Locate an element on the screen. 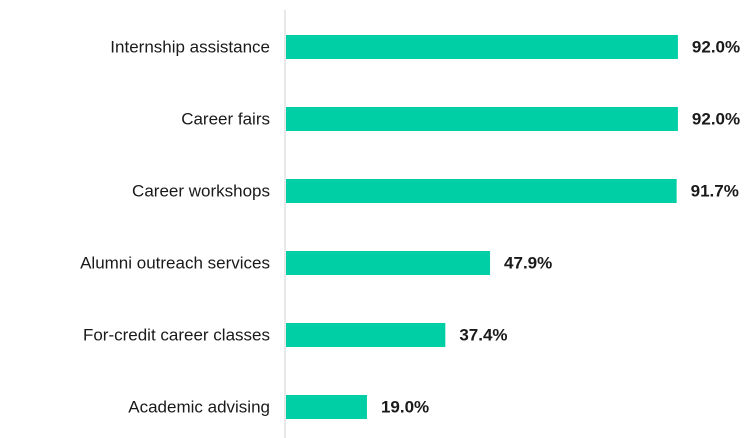 The width and height of the screenshot is (754, 438). value-label: 37.4% is located at coordinates (483, 334).